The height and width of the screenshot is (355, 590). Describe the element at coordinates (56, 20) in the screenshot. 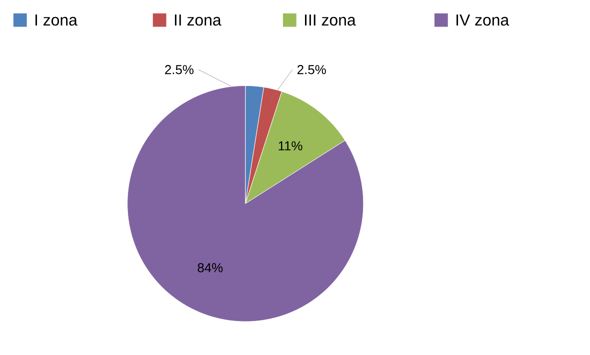

I see `legend-label: I zona` at that location.